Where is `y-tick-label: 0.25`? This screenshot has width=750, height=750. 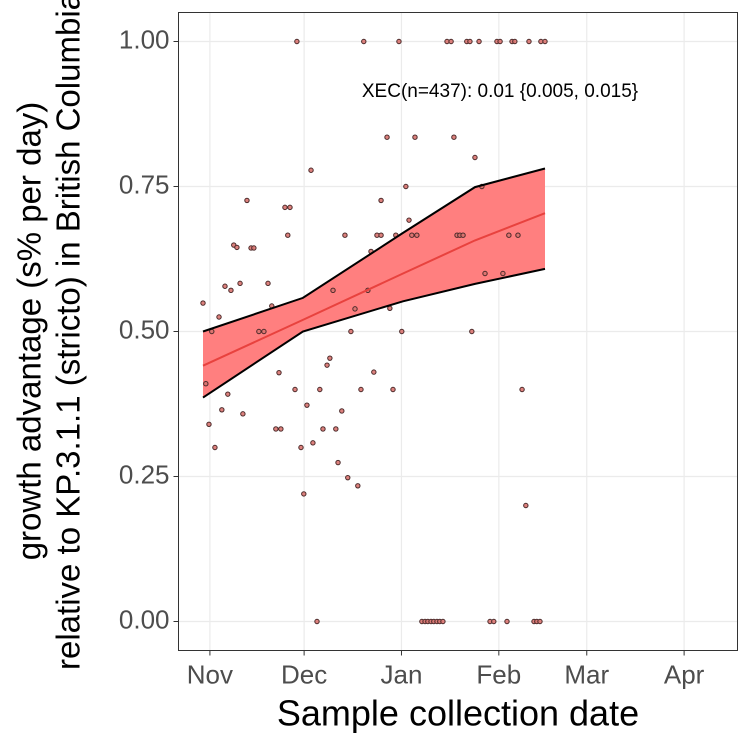
y-tick-label: 0.25 is located at coordinates (144, 474).